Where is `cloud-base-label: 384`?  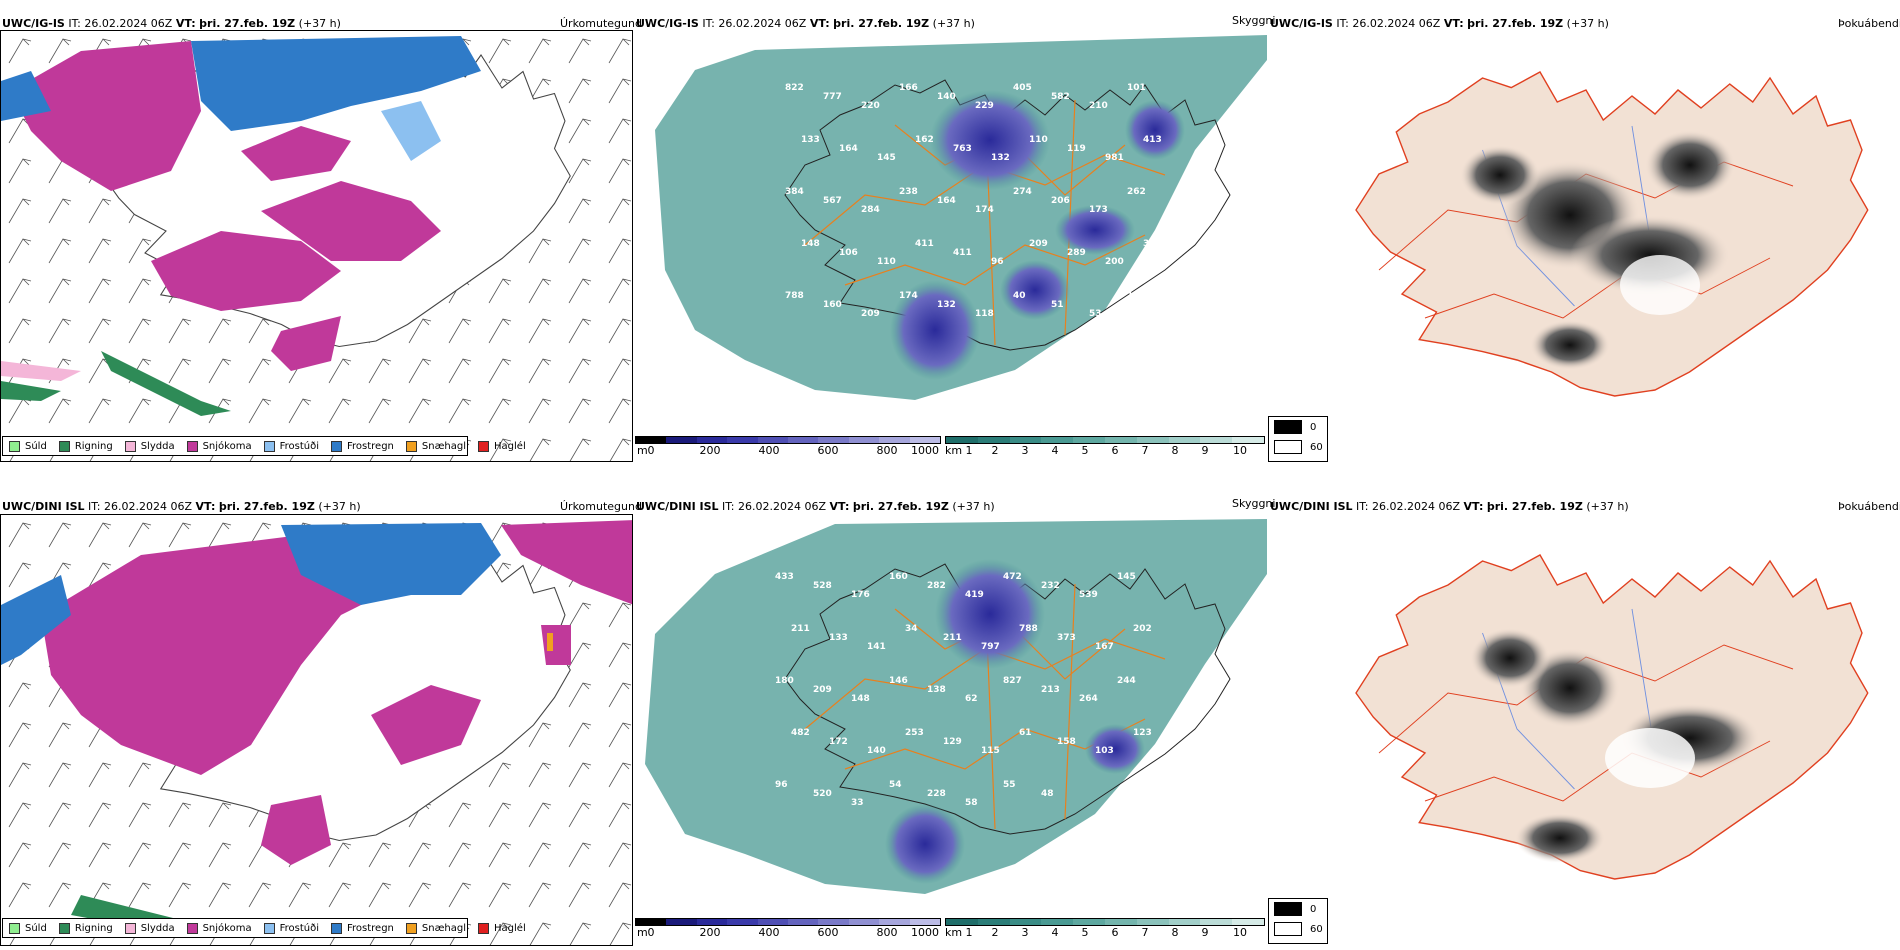
cloud-base-label: 384 is located at coordinates (794, 192).